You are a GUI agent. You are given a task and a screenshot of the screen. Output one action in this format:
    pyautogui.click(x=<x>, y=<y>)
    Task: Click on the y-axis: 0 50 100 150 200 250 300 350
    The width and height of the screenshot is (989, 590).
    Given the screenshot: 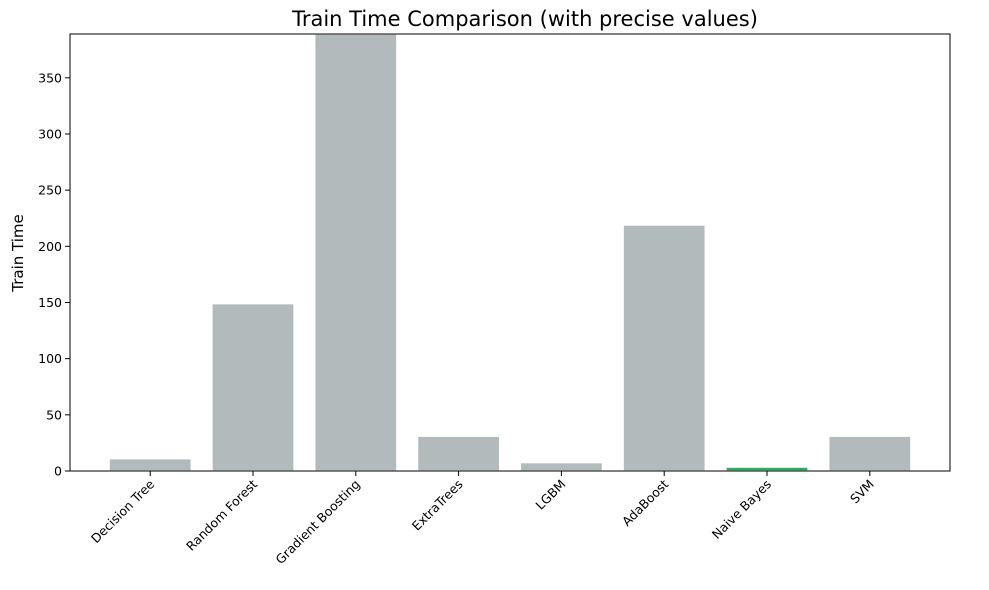 What is the action you would take?
    pyautogui.click(x=54, y=274)
    